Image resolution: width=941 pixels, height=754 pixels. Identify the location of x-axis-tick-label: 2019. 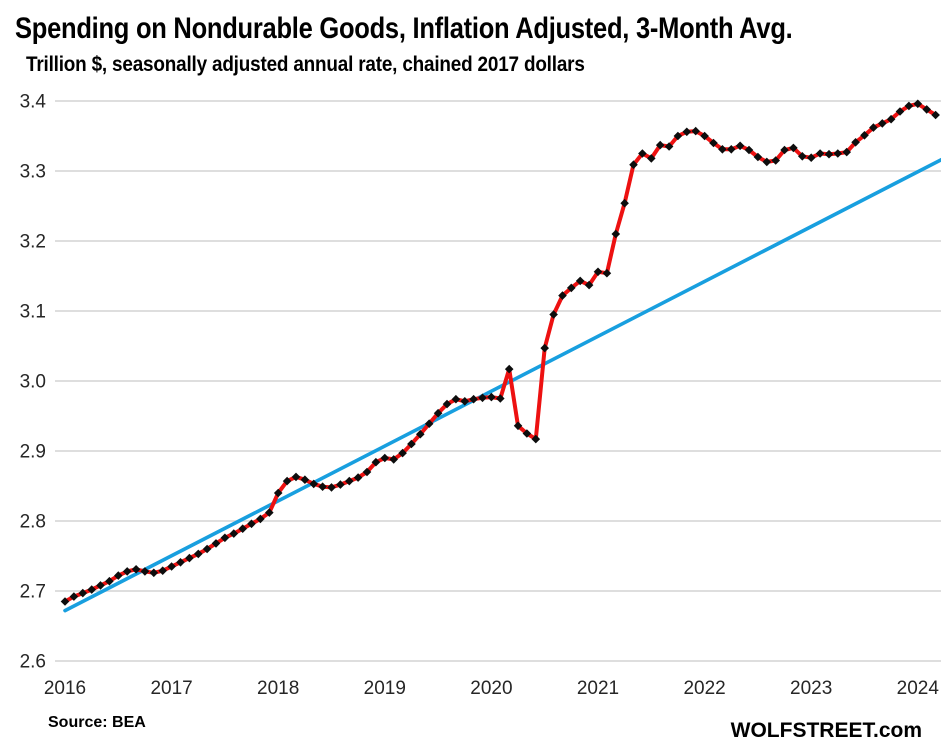
(385, 688).